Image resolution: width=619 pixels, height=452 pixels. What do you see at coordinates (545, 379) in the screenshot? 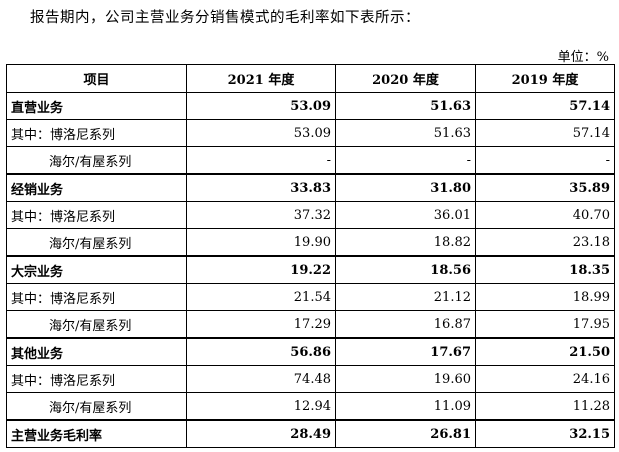
I see `value-2019: 24.16` at bounding box center [545, 379].